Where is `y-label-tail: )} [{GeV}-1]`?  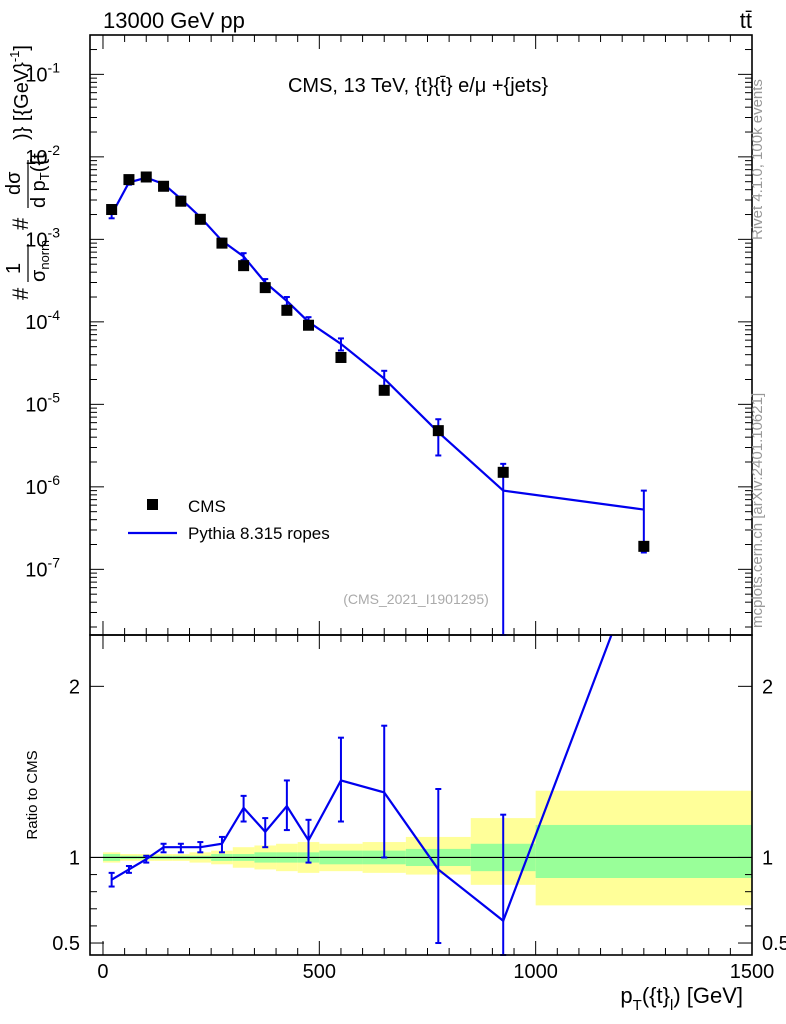 y-label-tail: )} [{GeV}-1] is located at coordinates (20, 92).